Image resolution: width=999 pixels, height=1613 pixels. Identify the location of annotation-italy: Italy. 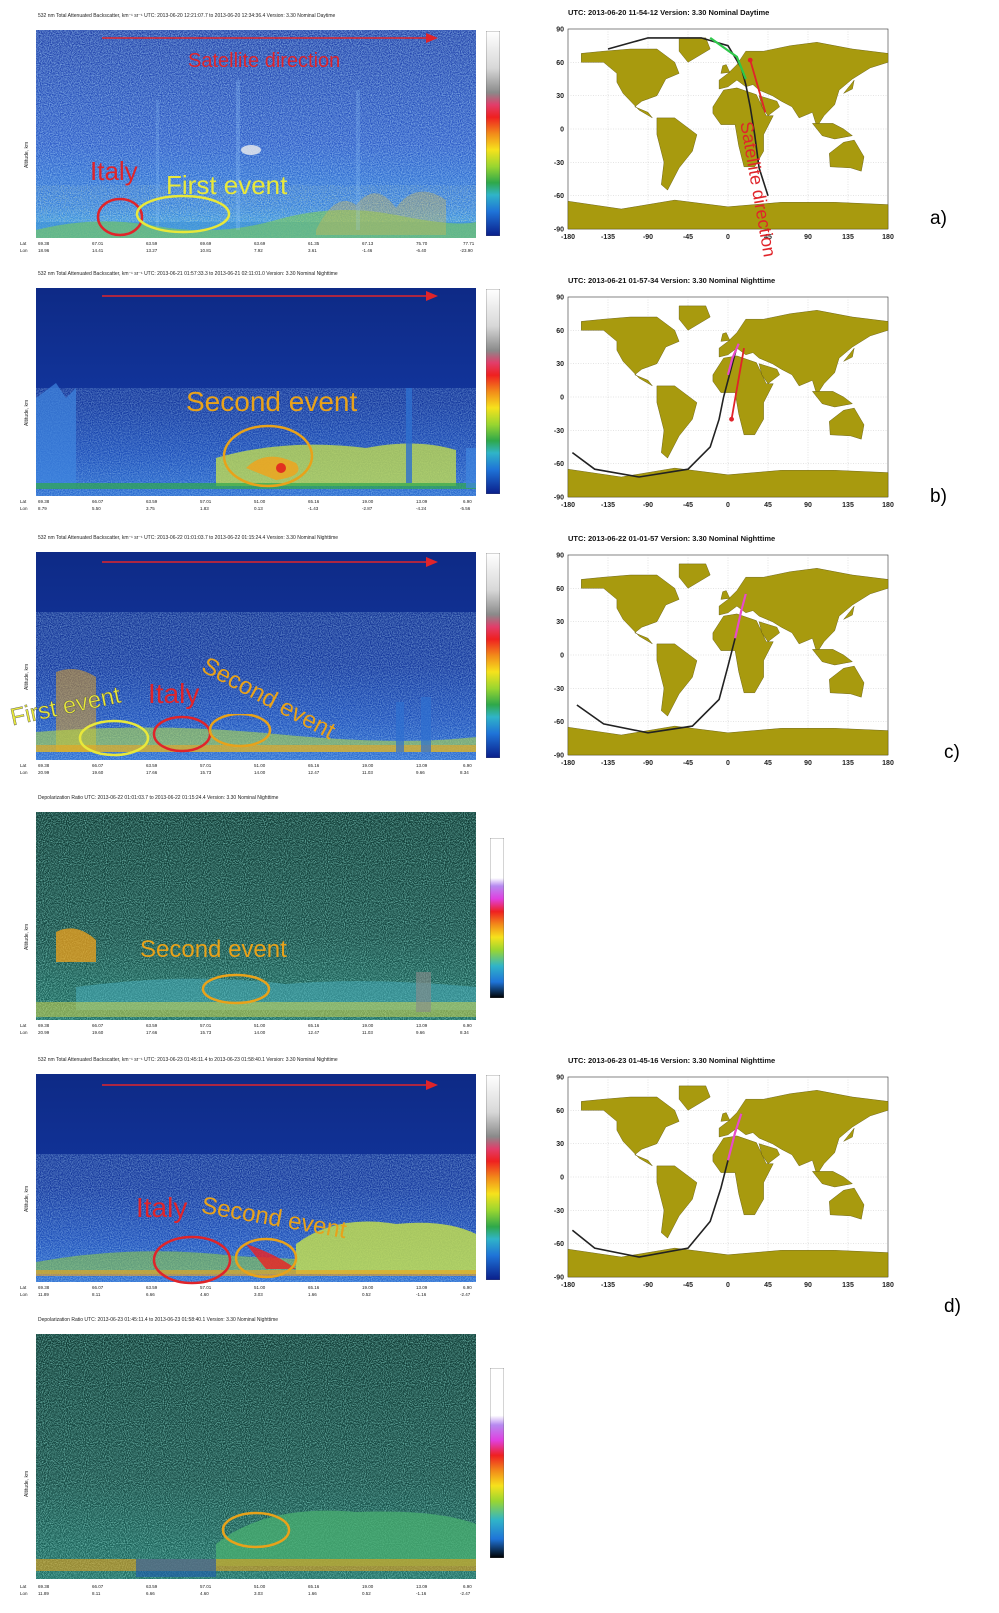
(114, 171).